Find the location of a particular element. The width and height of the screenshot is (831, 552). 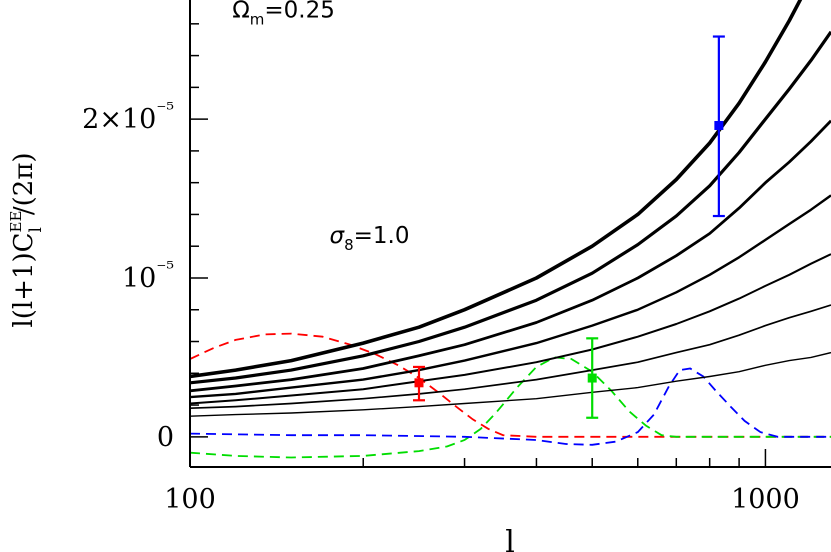

annotation-1: σ8=1.0 is located at coordinates (370, 238).